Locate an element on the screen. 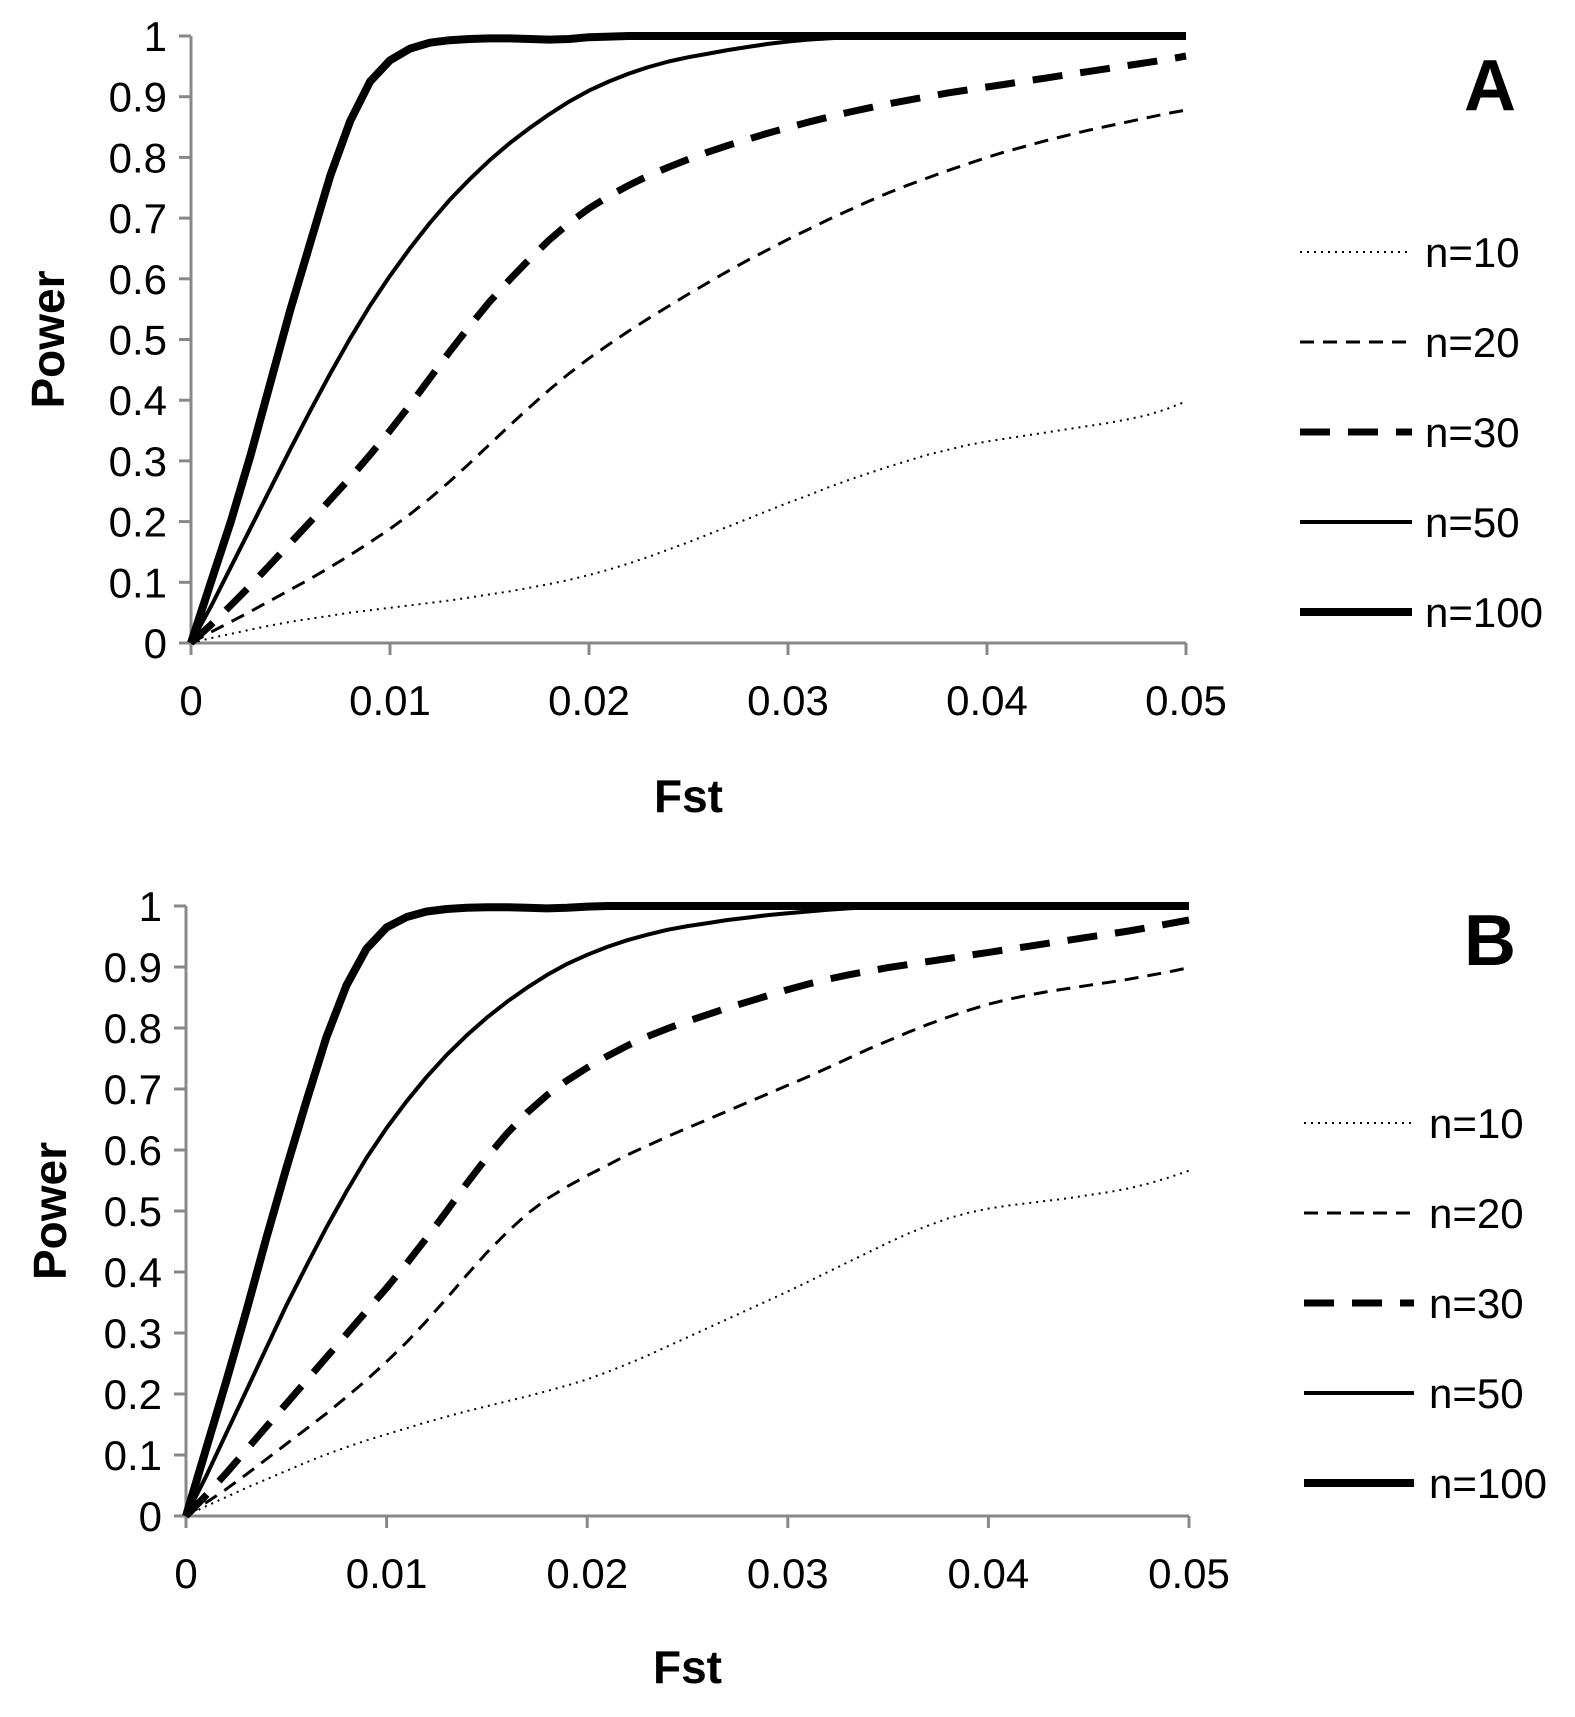 The image size is (1575, 1717). panel-letter: B is located at coordinates (1490, 941).